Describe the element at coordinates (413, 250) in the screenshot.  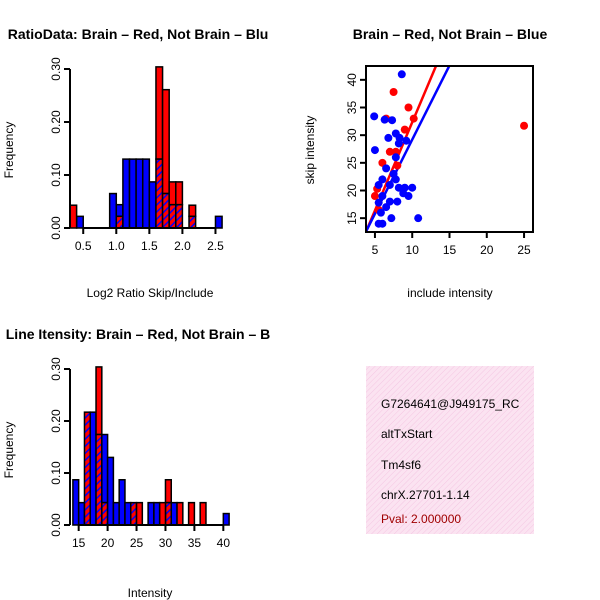
I see `x-tick-label: 10` at that location.